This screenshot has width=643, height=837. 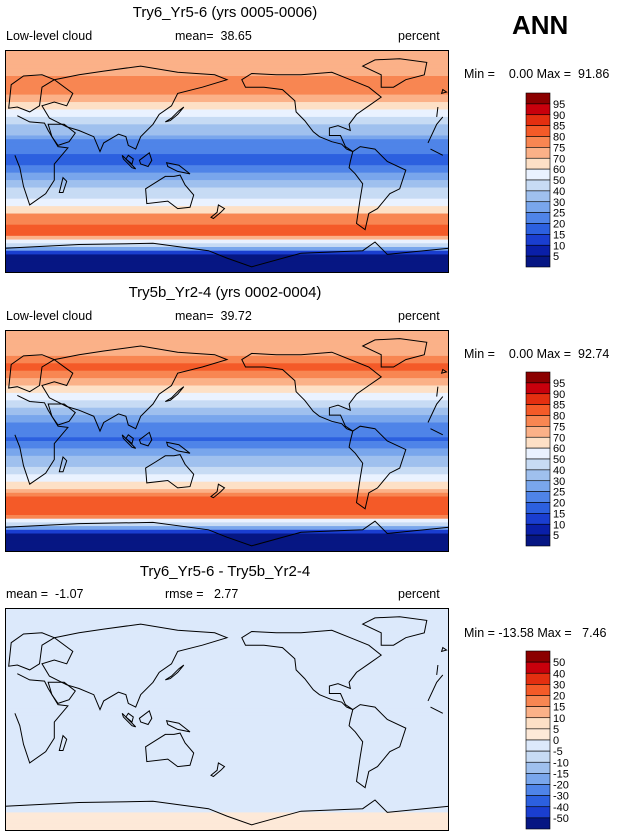 I want to click on colorbar-tick-label: 90, so click(x=559, y=395).